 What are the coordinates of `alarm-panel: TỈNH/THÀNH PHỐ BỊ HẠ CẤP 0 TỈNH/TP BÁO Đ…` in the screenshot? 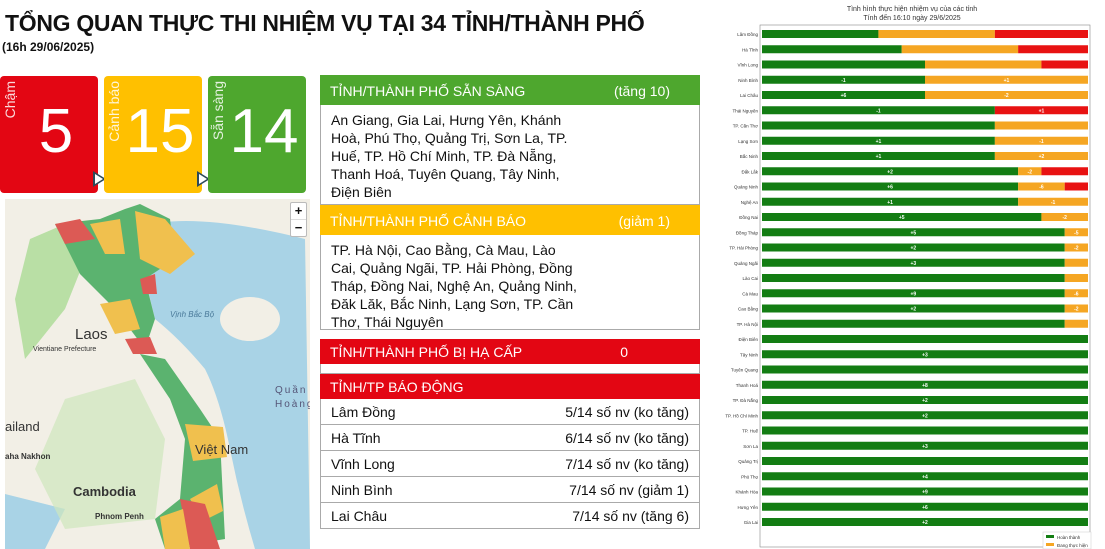 It's located at (510, 434).